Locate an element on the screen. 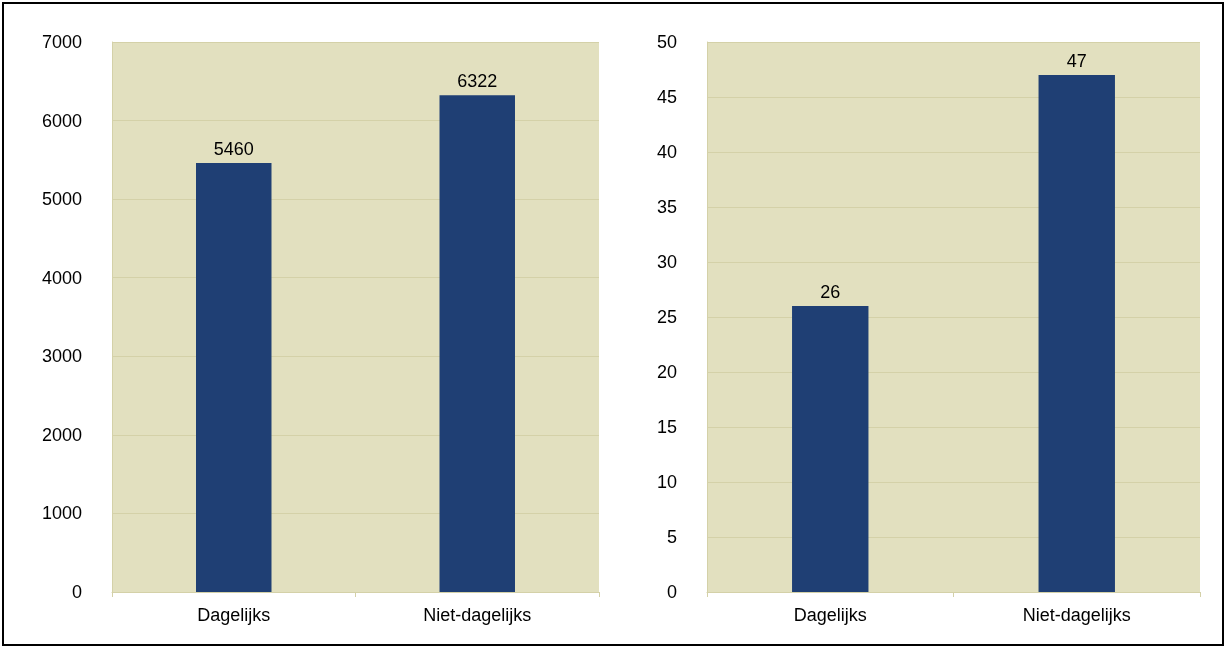 The image size is (1226, 646). y-tick-label: 25 is located at coordinates (666, 317).